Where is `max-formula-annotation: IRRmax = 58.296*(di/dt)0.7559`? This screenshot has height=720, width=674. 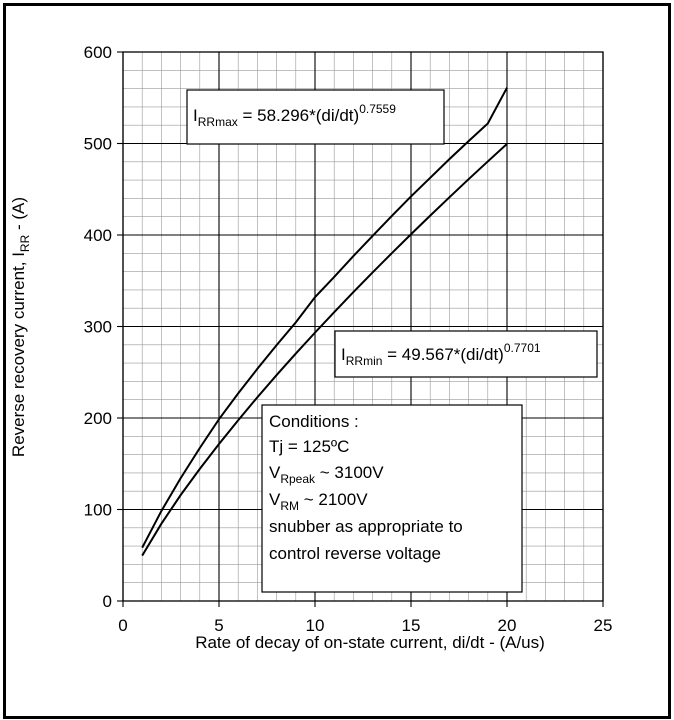 max-formula-annotation: IRRmax = 58.296*(di/dt)0.7559 is located at coordinates (315, 117).